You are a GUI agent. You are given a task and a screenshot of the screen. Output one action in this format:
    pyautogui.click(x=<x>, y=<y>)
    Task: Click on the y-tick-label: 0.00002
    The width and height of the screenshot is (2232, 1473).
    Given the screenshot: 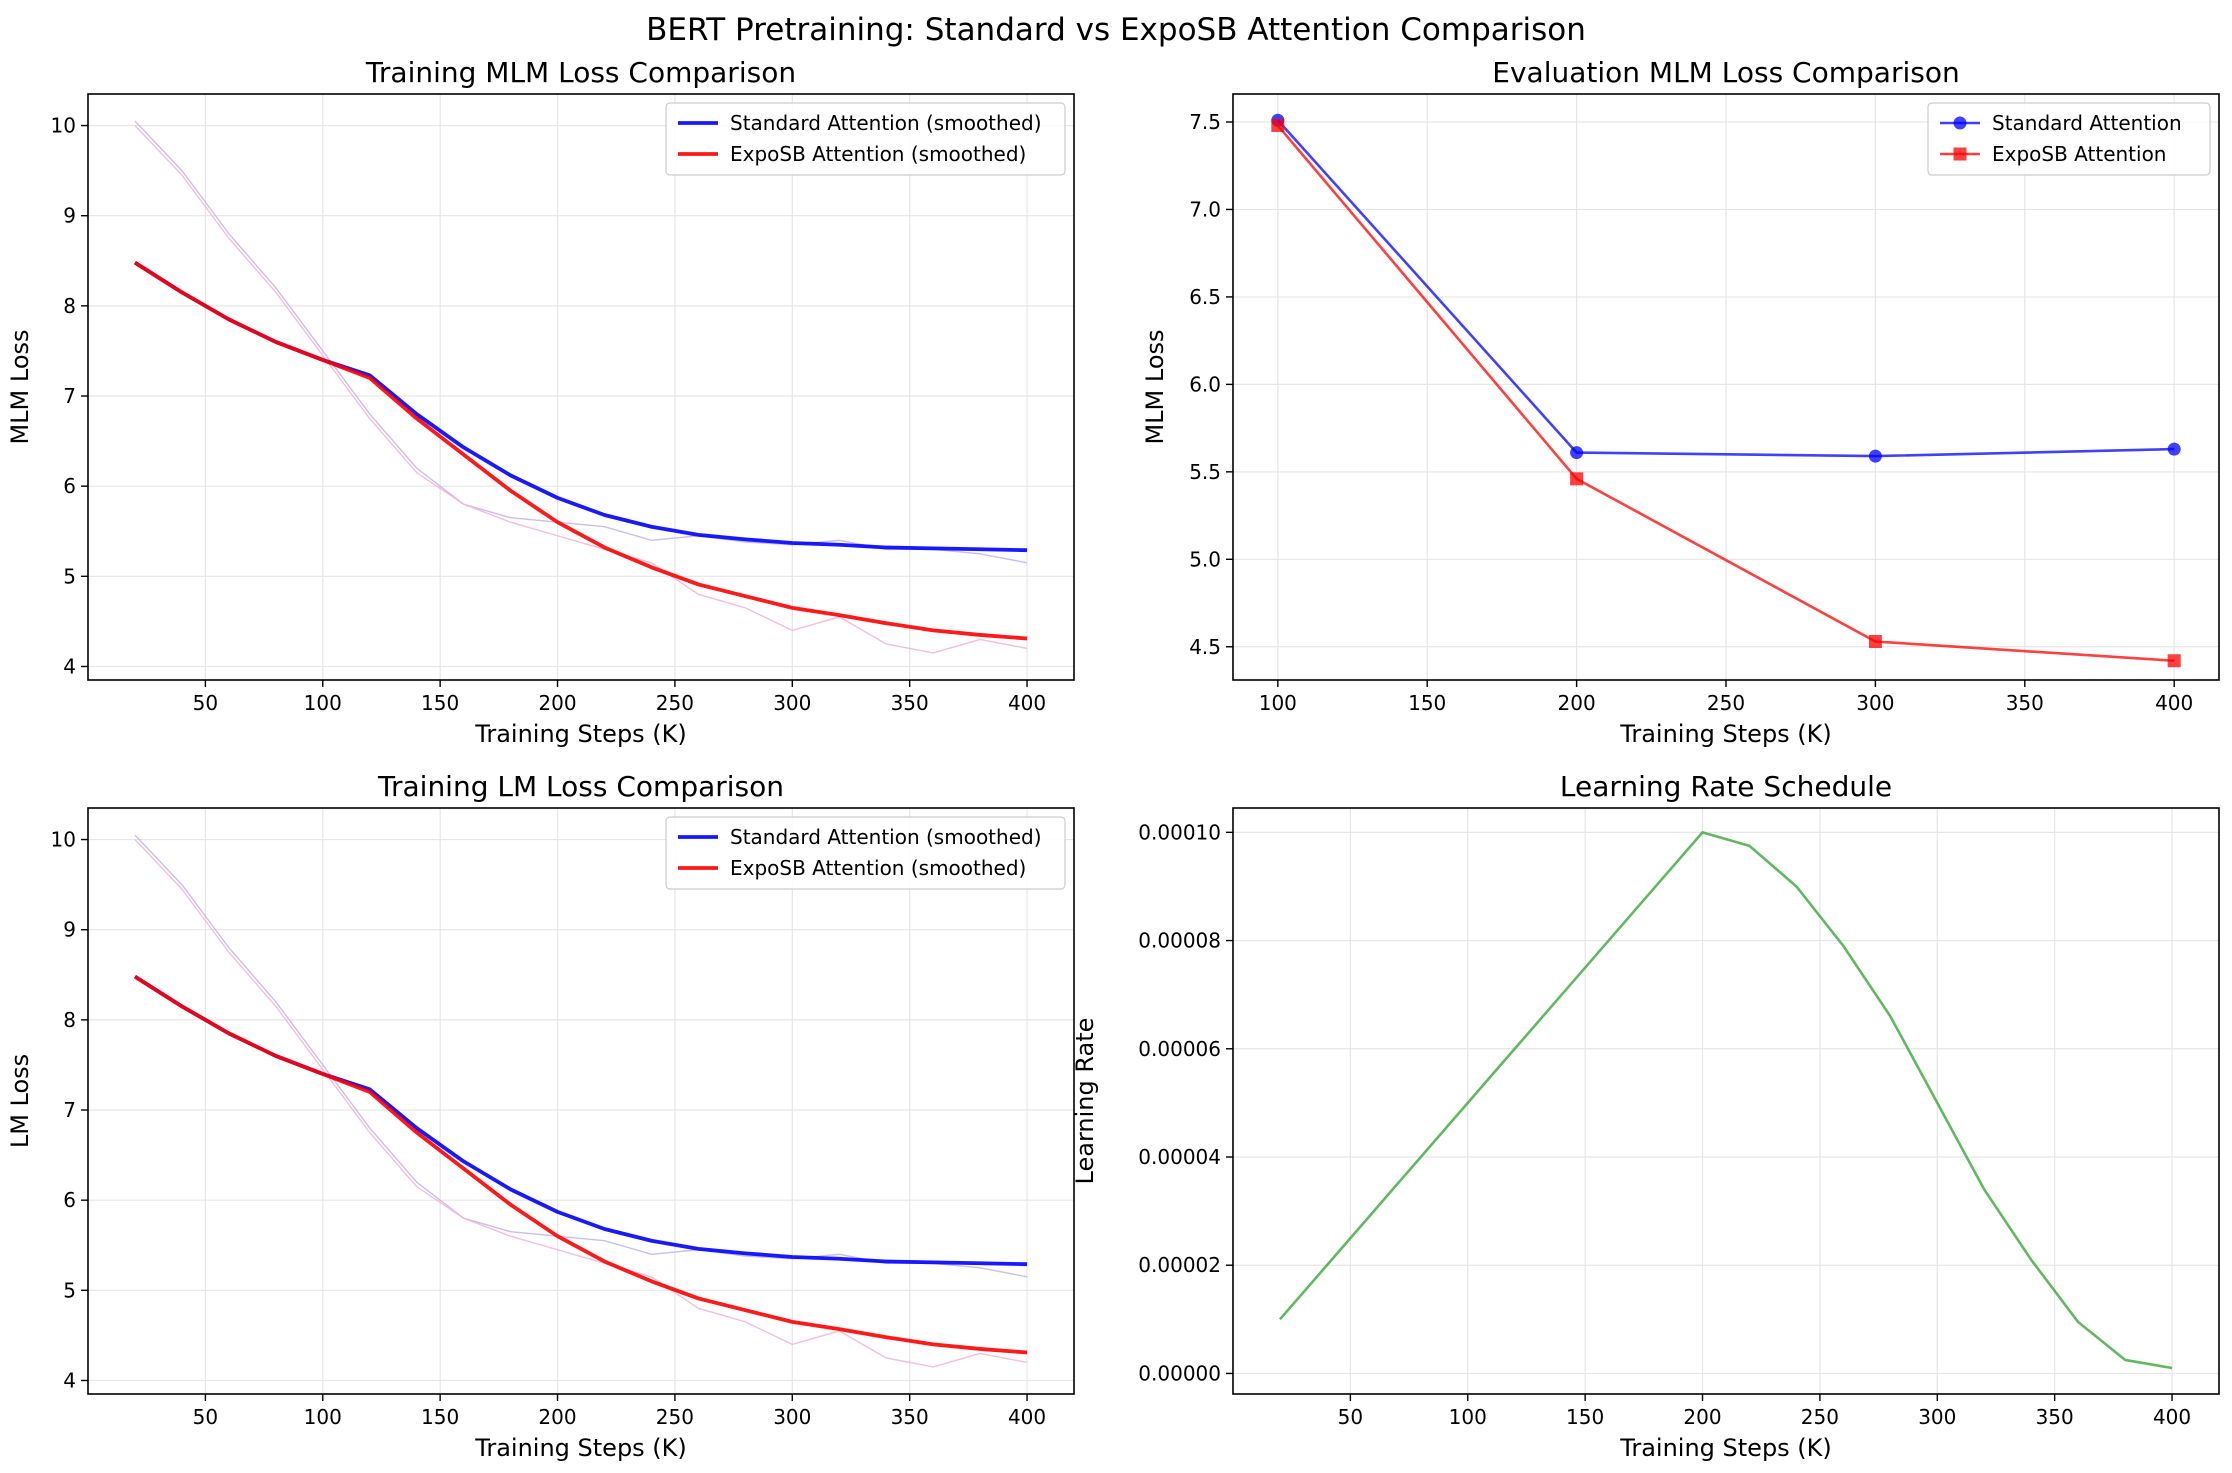 What is the action you would take?
    pyautogui.click(x=1179, y=1265)
    